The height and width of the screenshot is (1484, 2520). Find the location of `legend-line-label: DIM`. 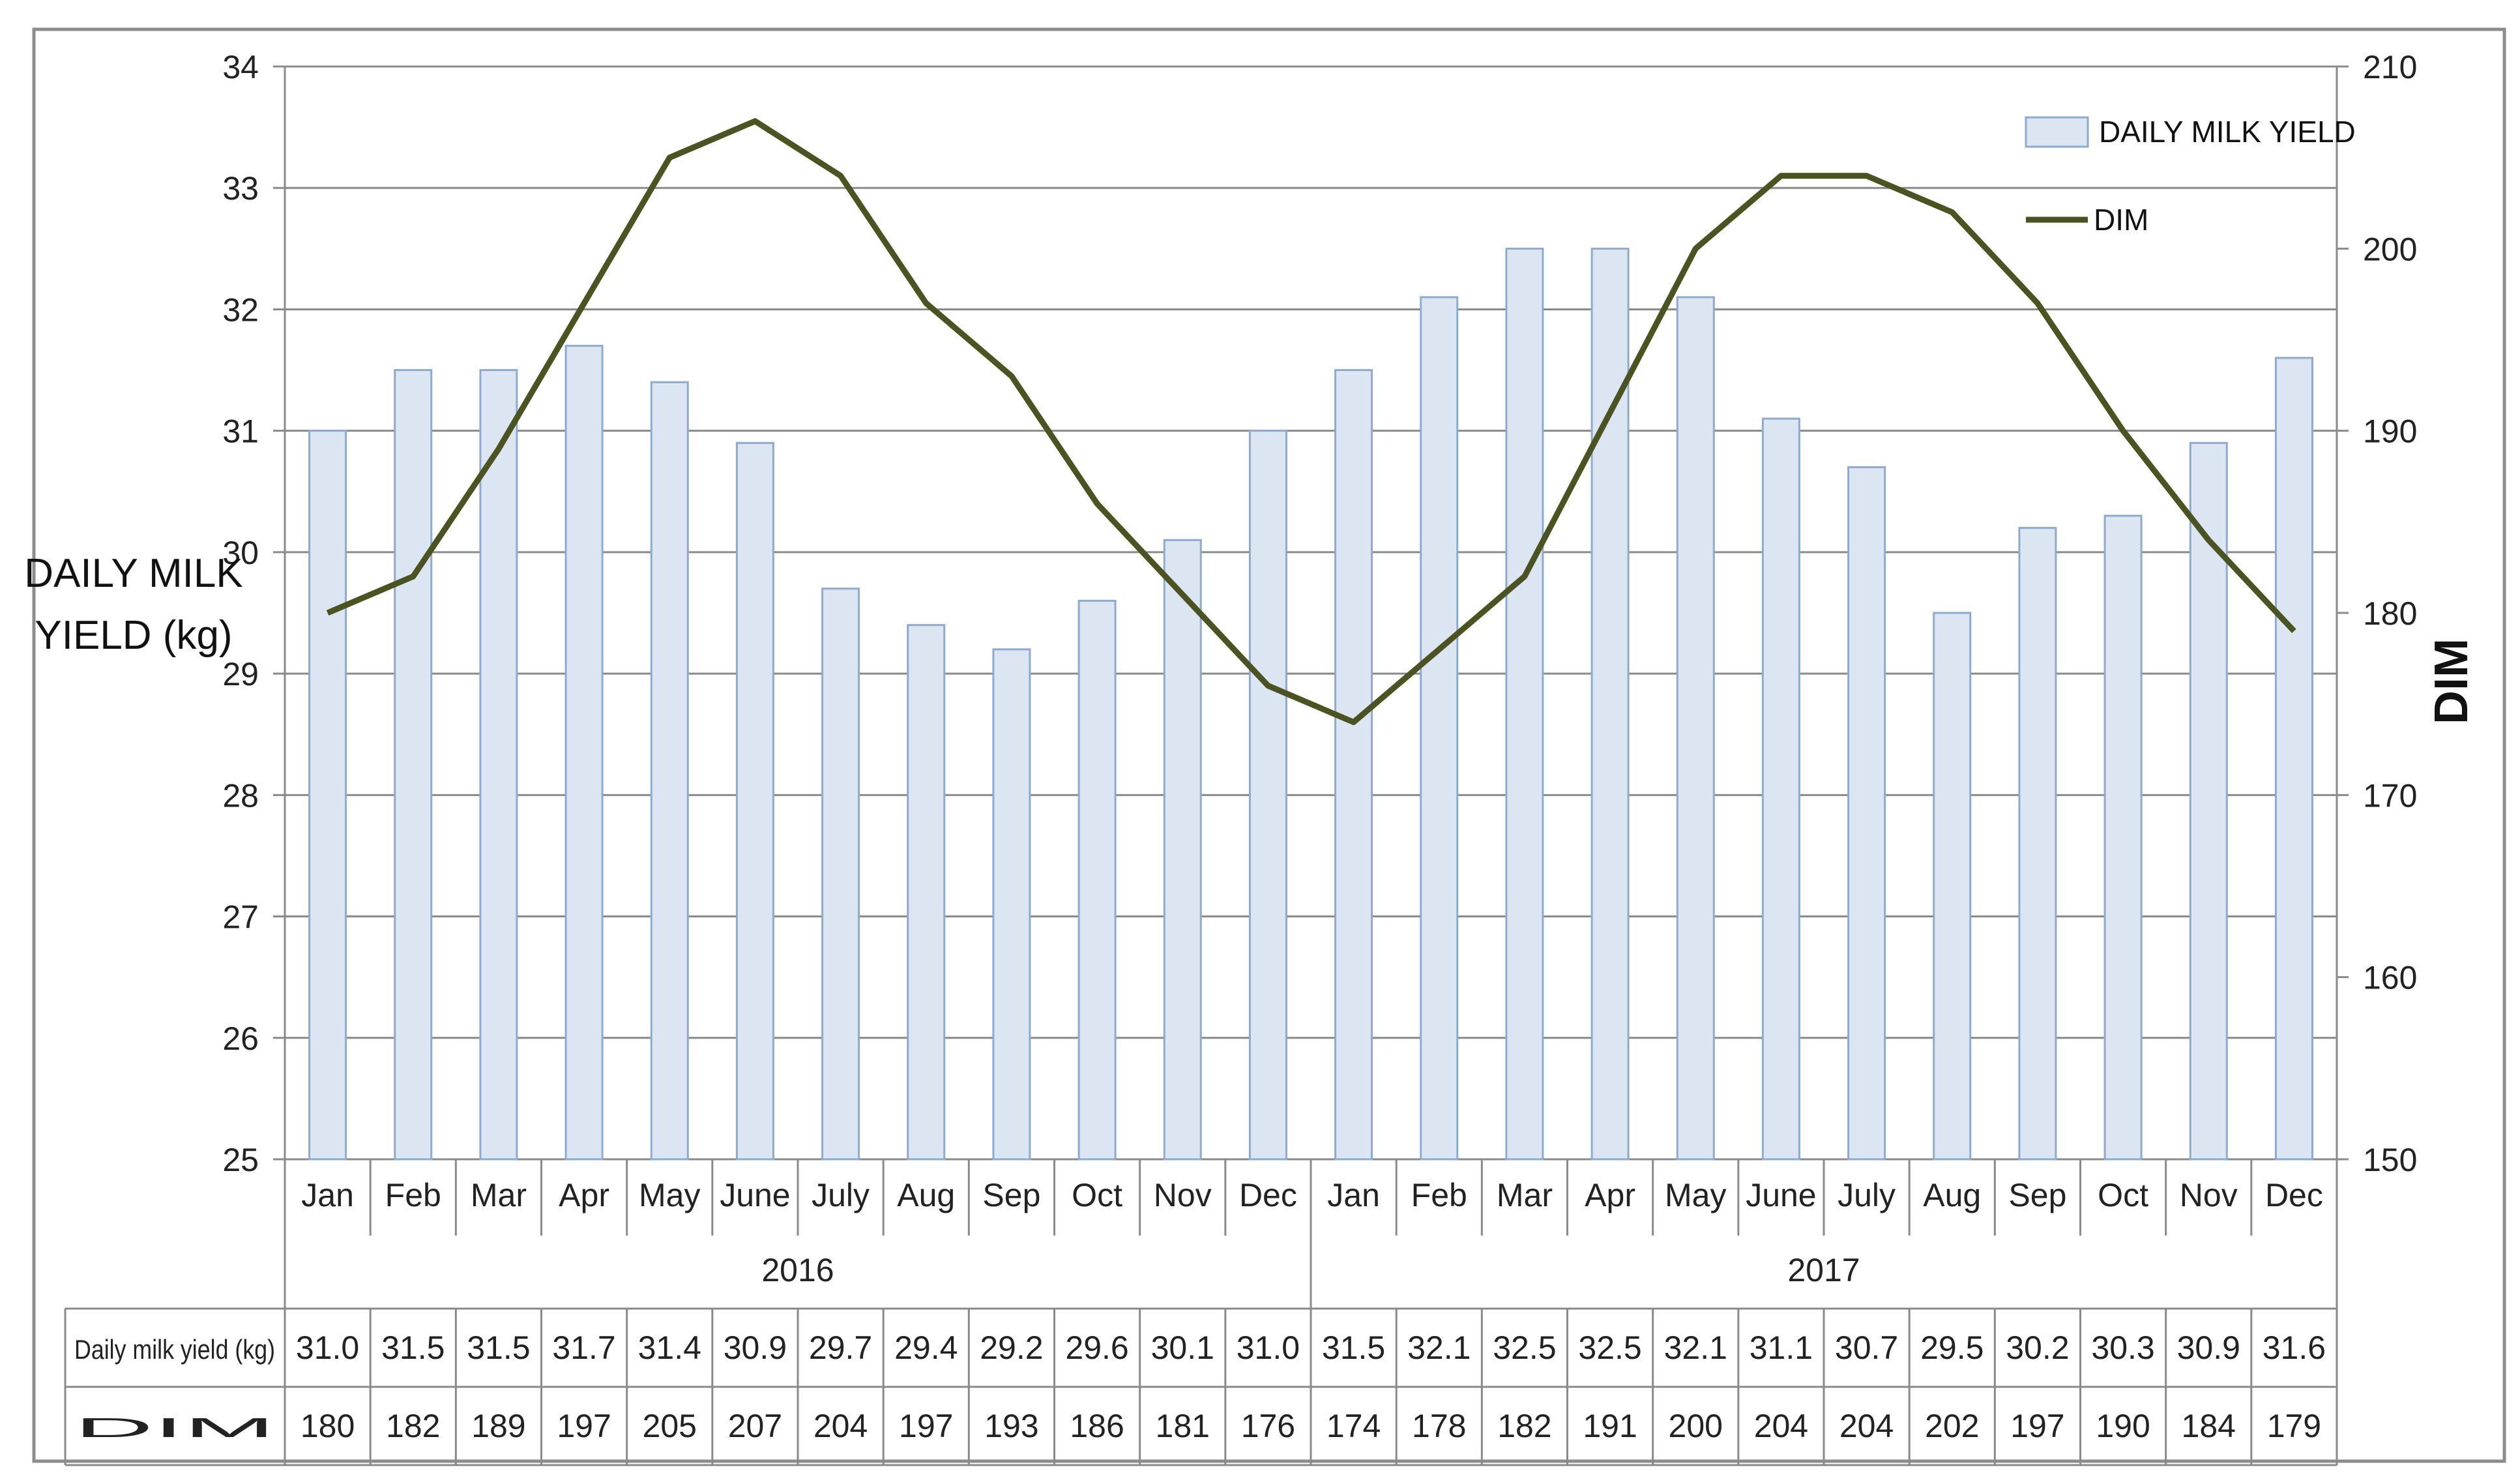

legend-line-label: DIM is located at coordinates (2121, 220).